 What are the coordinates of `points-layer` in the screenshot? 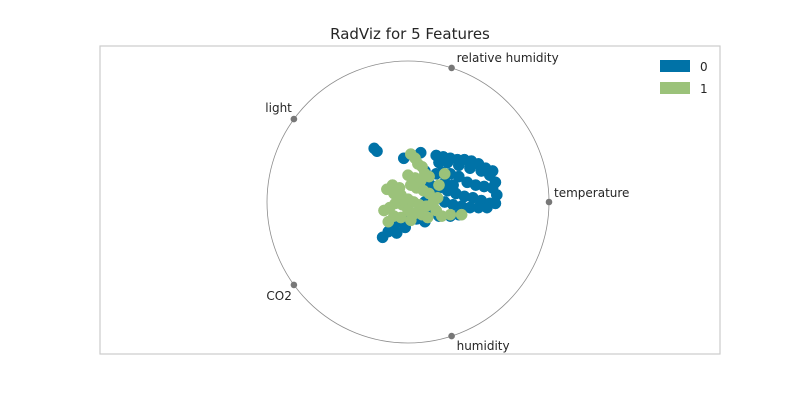 It's located at (435, 193).